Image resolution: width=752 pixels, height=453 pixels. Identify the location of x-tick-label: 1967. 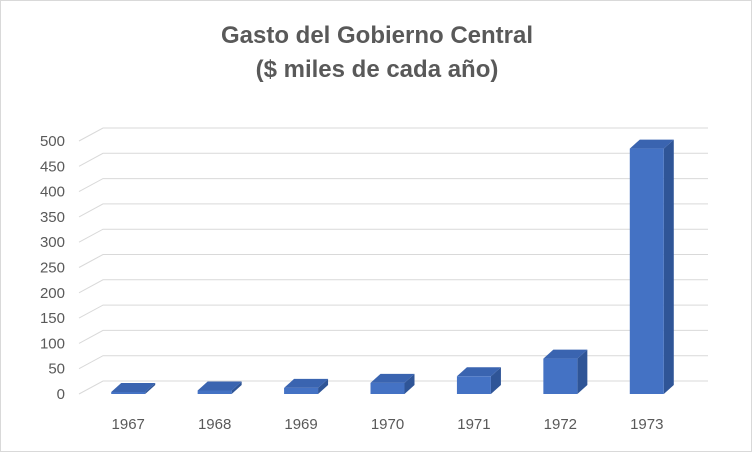
(128, 424).